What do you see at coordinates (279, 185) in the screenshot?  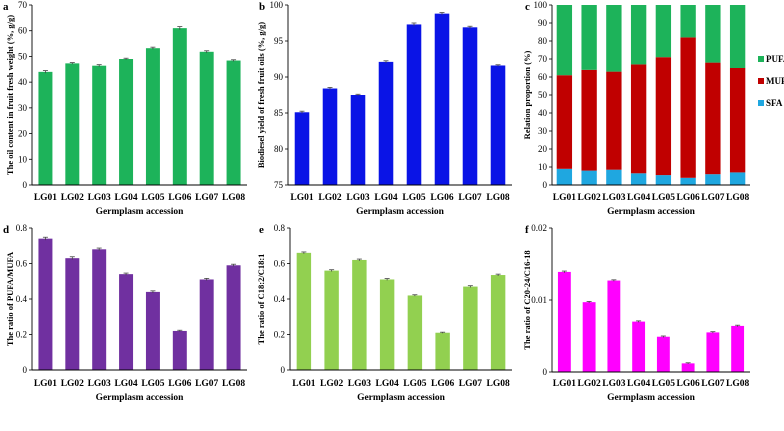 I see `y-tick-label: 75` at bounding box center [279, 185].